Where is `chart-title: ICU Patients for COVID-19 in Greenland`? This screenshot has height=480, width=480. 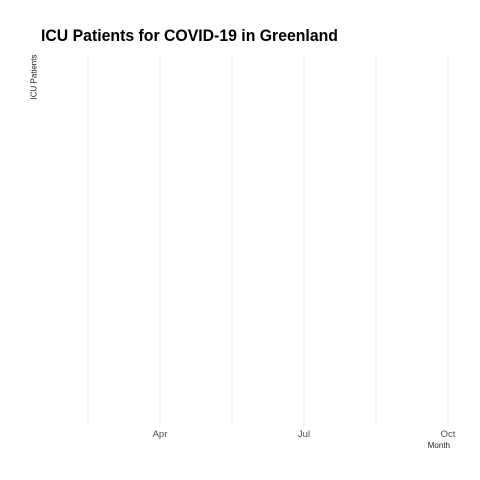
chart-title: ICU Patients for COVID-19 in Greenland is located at coordinates (189, 35).